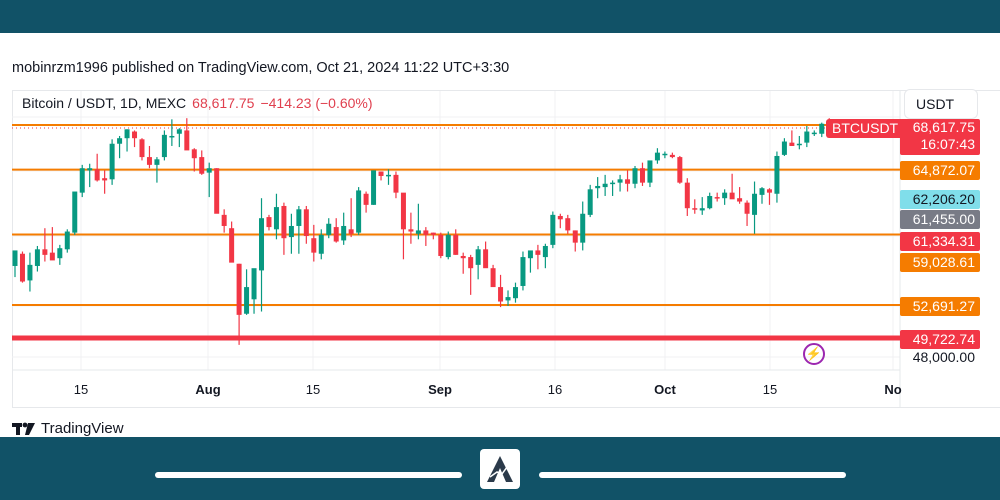  What do you see at coordinates (308, 475) in the screenshot?
I see `nav-line-left` at bounding box center [308, 475].